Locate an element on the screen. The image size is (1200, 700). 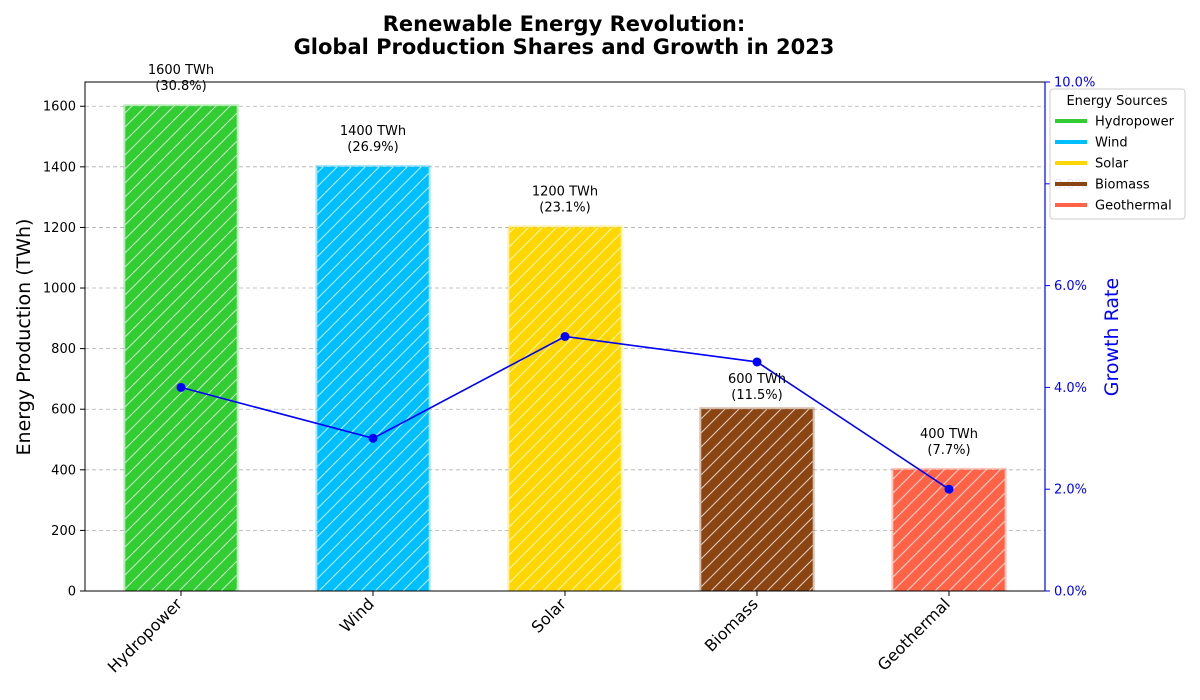
x-tick-label: Biomass is located at coordinates (731, 624).